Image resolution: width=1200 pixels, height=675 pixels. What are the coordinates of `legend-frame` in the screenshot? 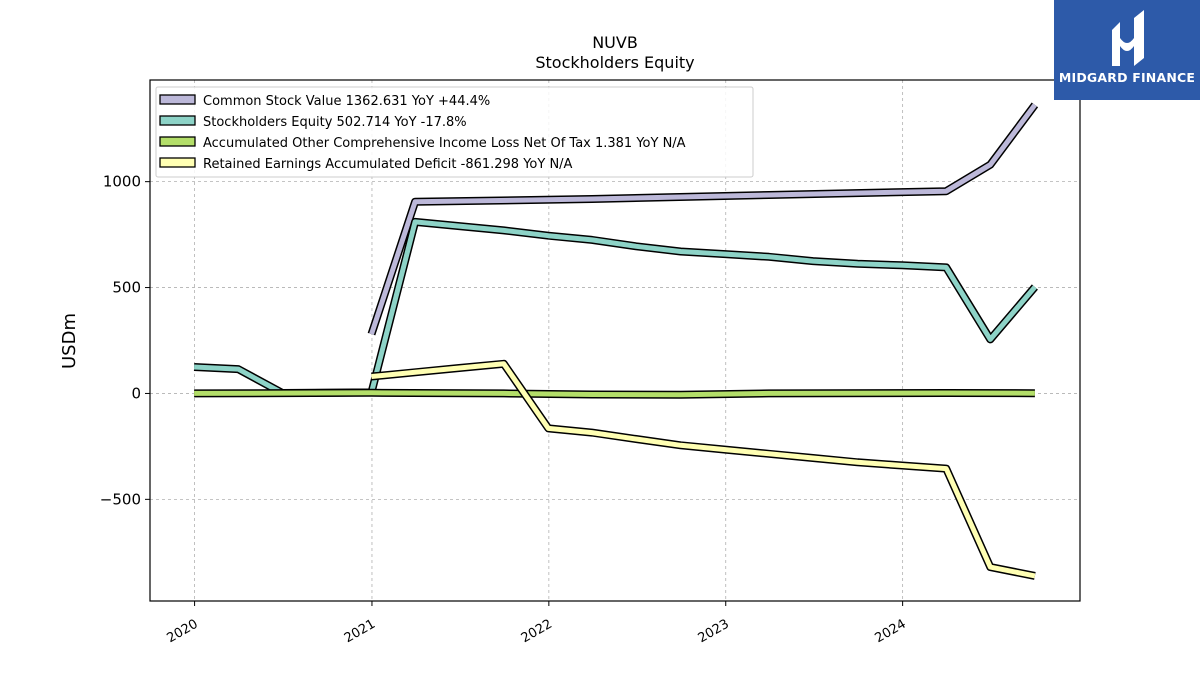 It's located at (454, 132).